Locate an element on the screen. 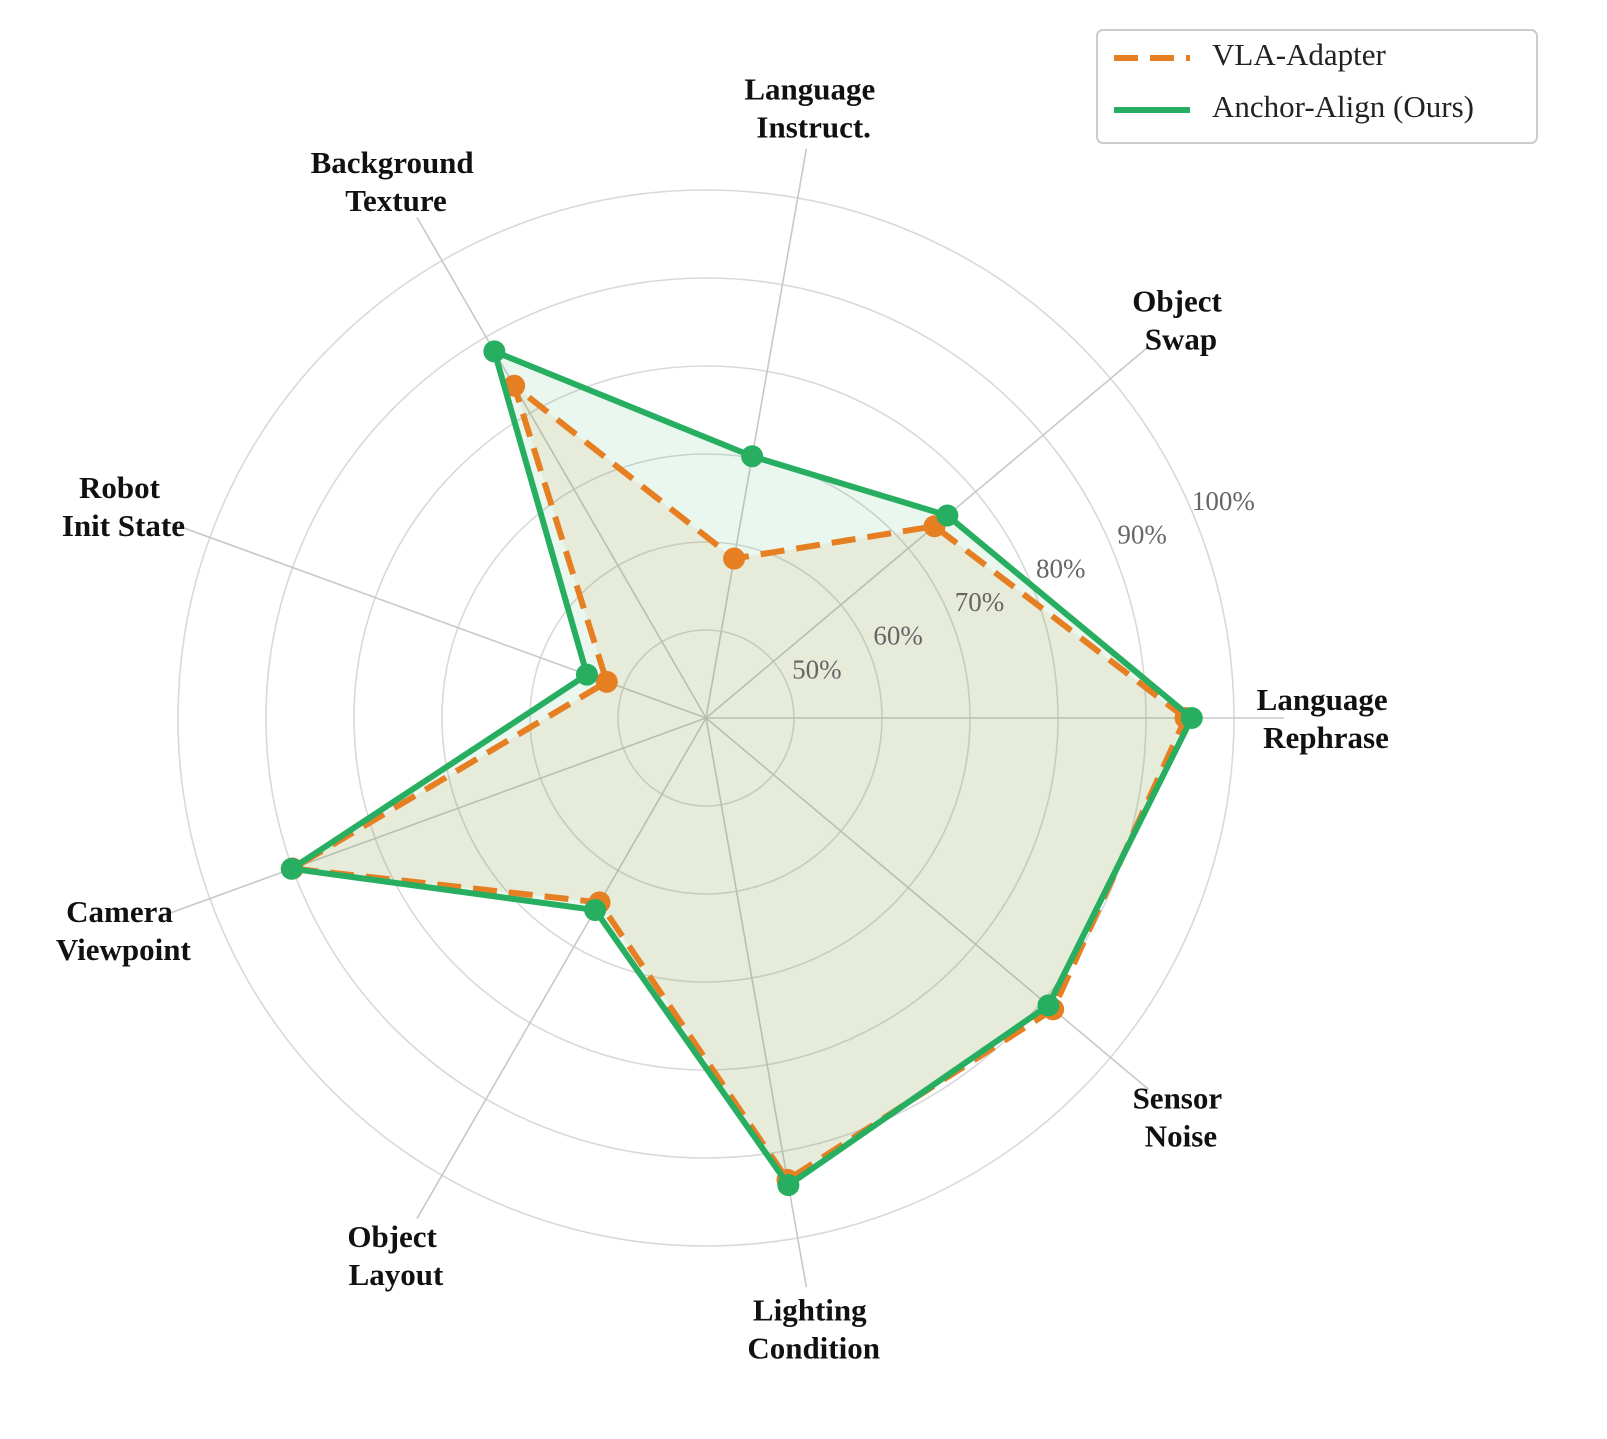  r-tick-label: 70% is located at coordinates (980, 602).